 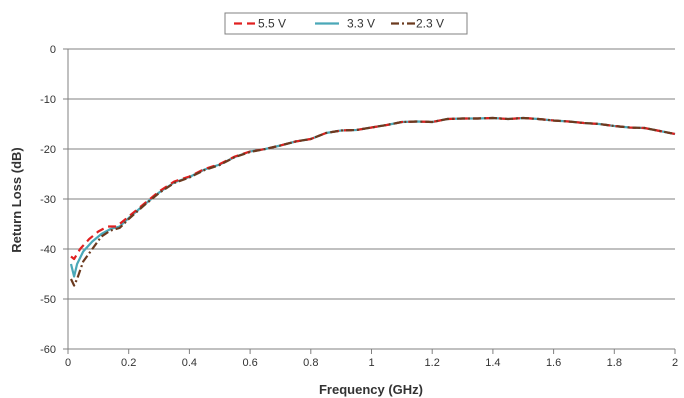 I want to click on x-tick-label: 1.4, so click(x=492, y=363).